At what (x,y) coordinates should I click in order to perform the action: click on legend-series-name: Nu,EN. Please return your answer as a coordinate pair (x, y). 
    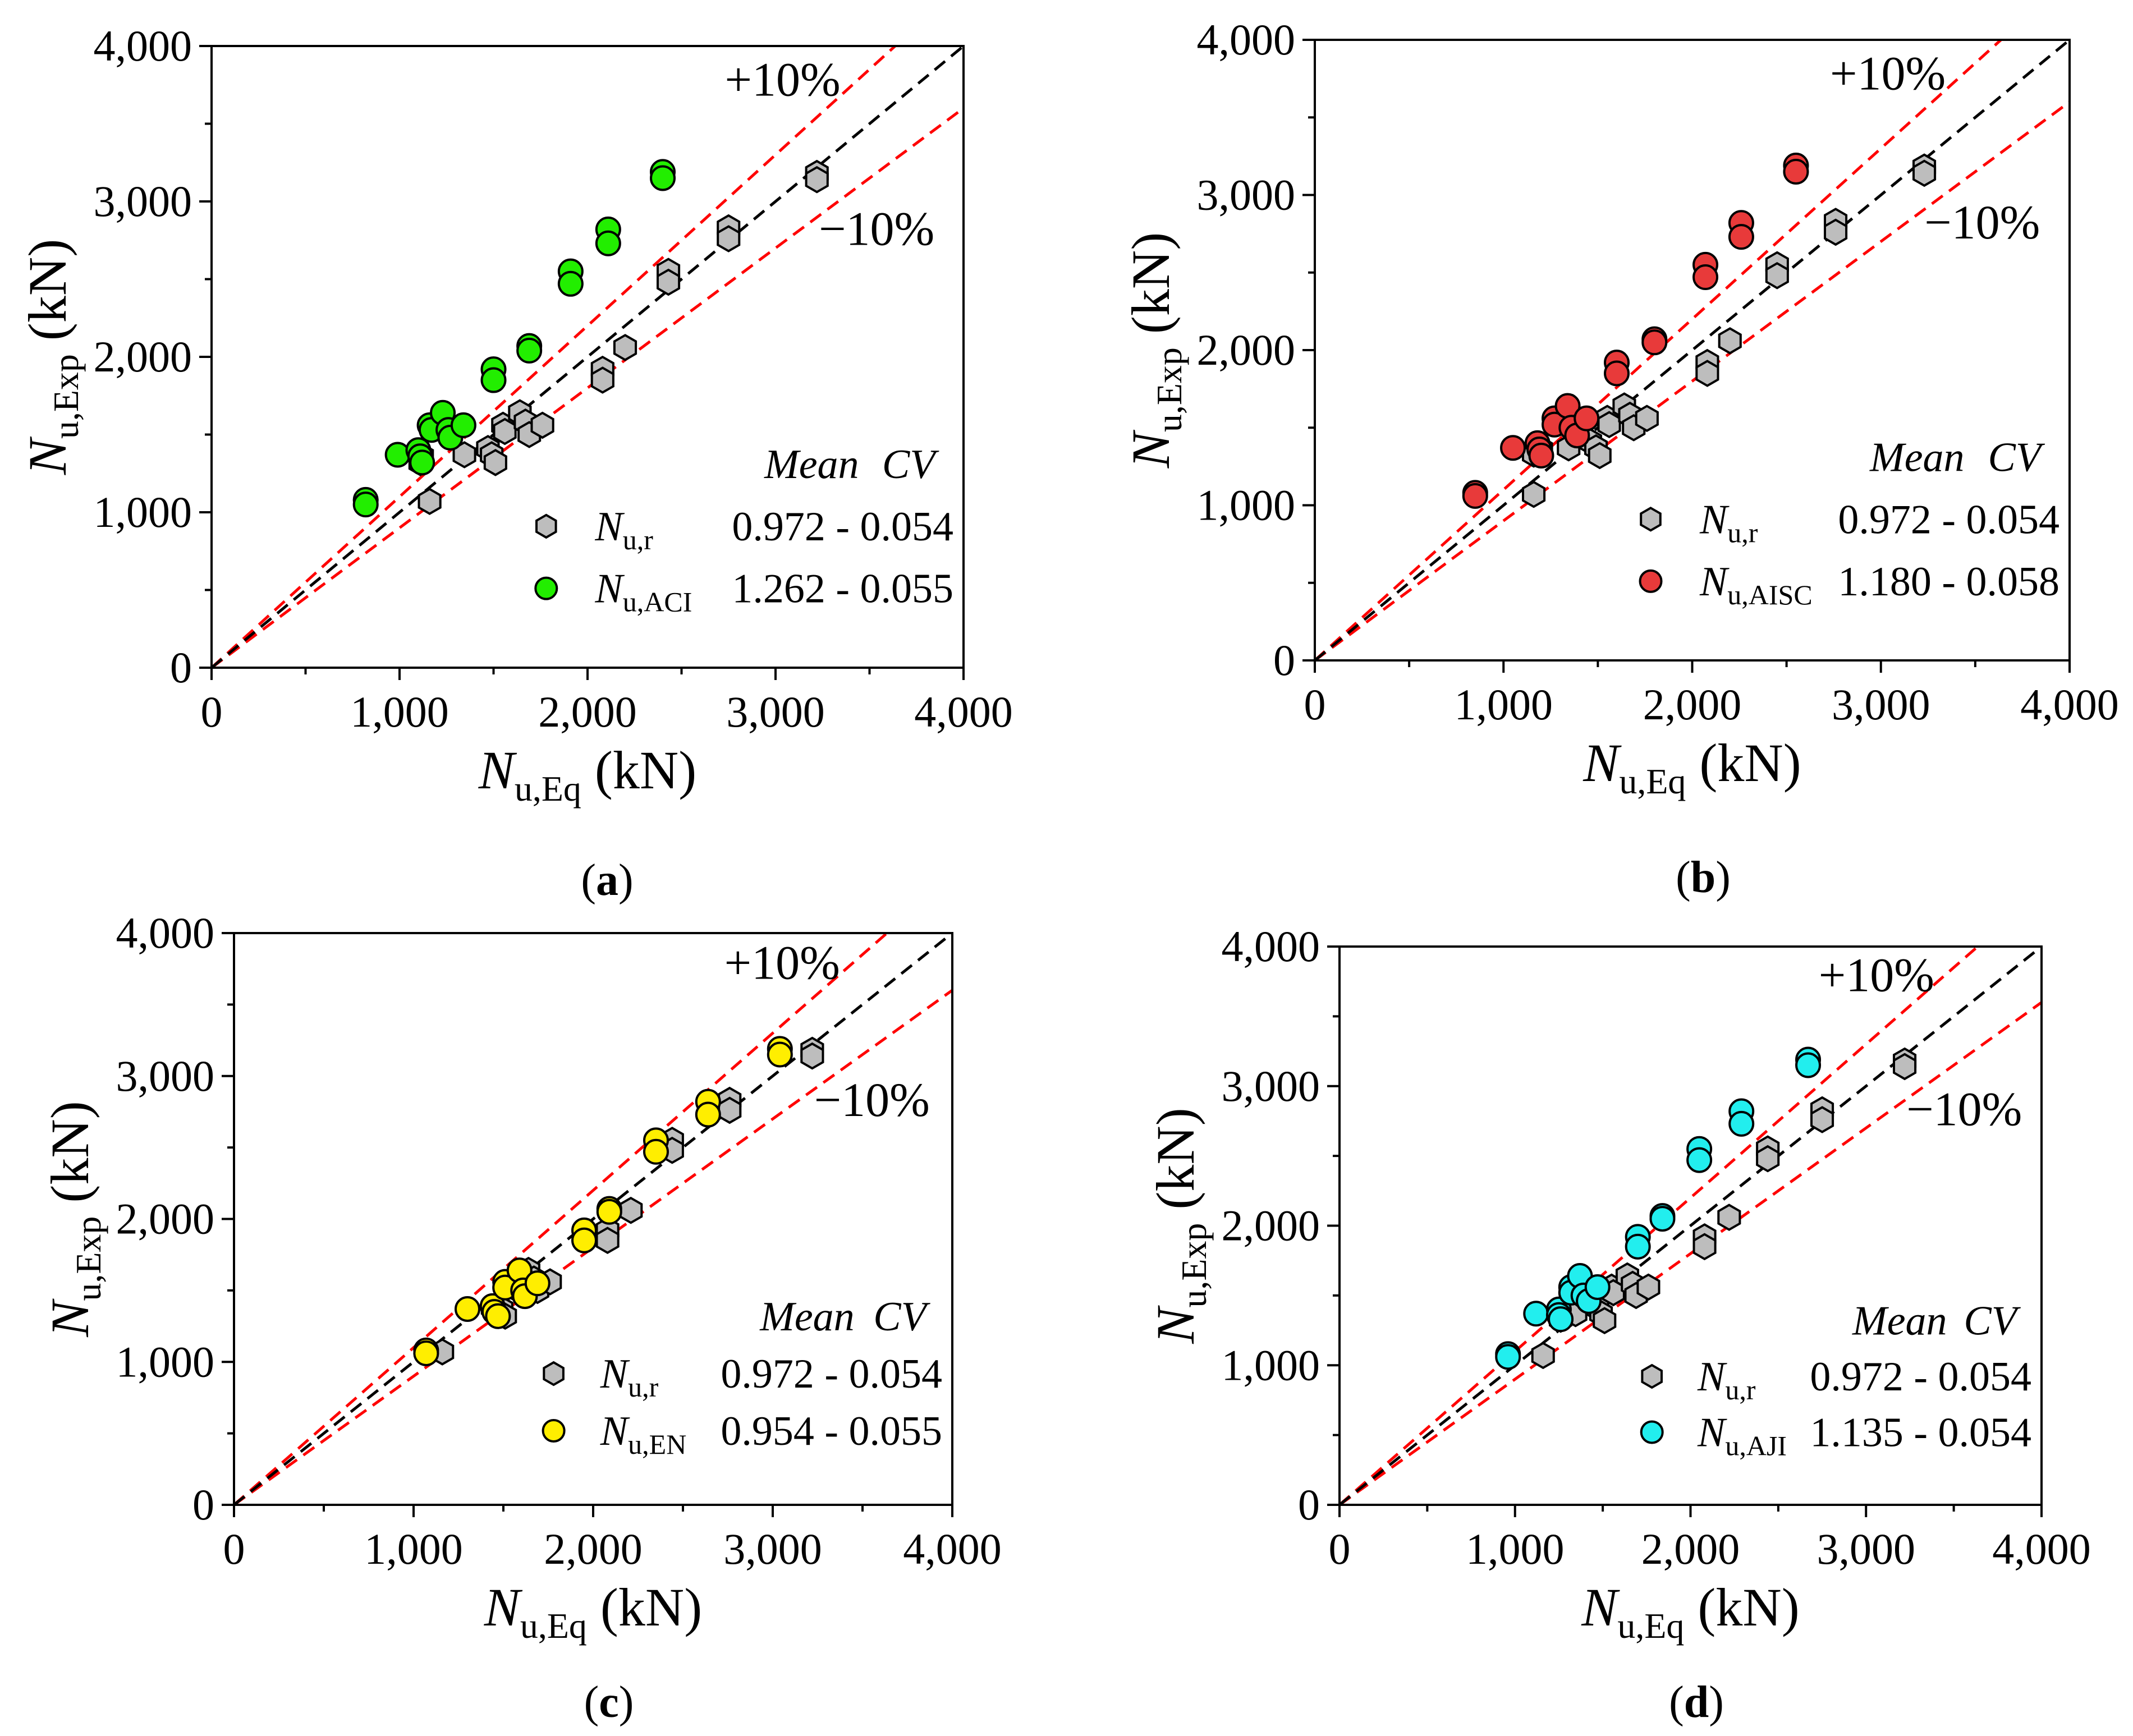
    Looking at the image, I should click on (644, 1434).